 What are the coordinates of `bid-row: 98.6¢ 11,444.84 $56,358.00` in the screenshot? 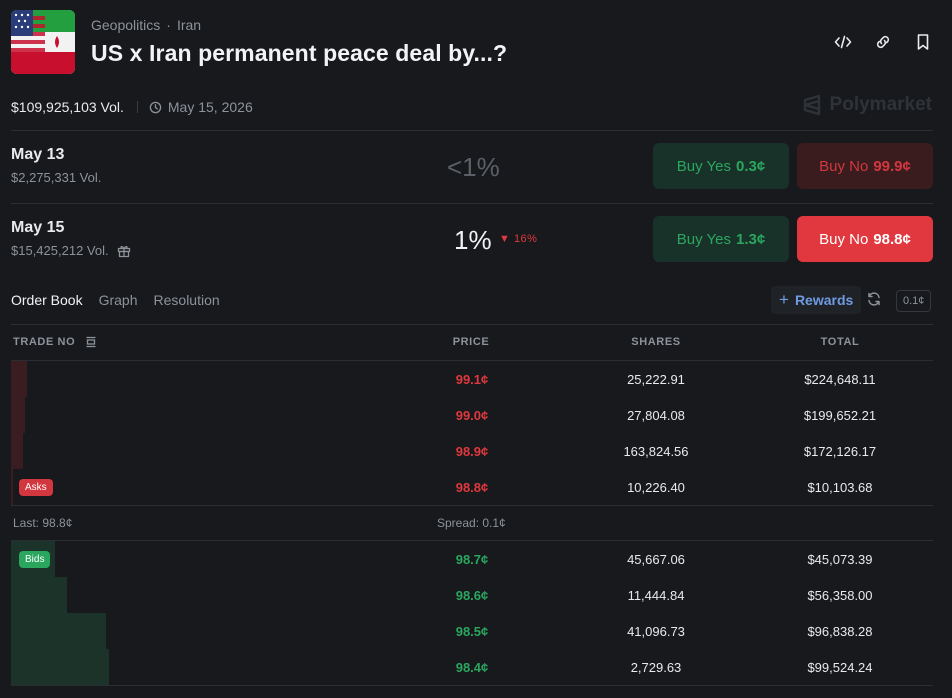 It's located at (472, 595).